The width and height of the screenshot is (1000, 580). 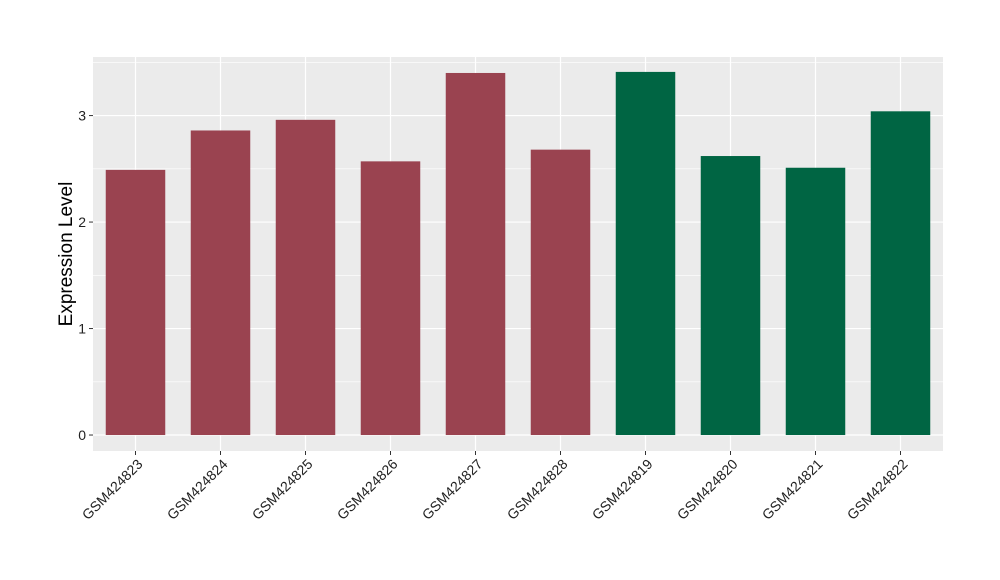 I want to click on x-tick-label: GSM424823, so click(x=112, y=489).